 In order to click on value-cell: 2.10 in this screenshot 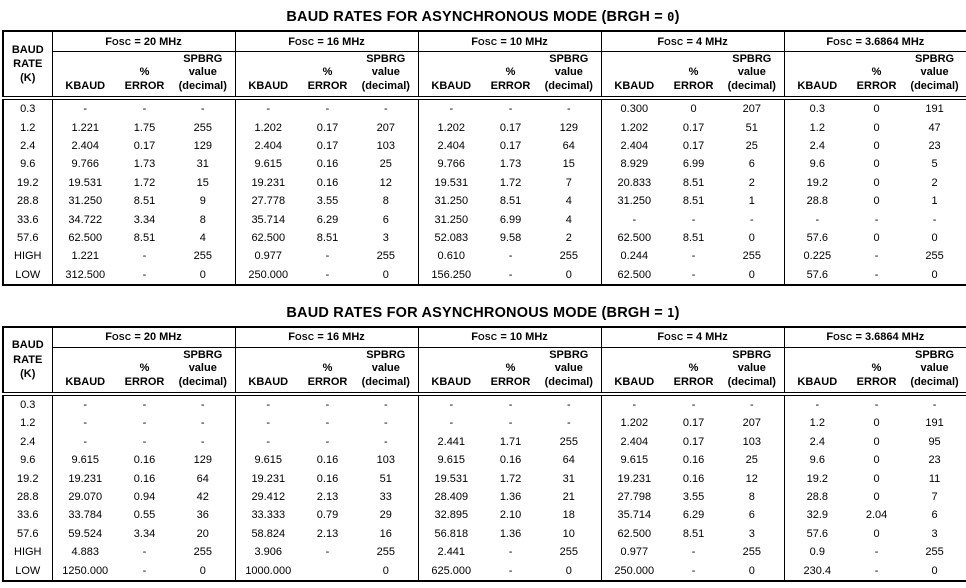, I will do `click(510, 515)`.